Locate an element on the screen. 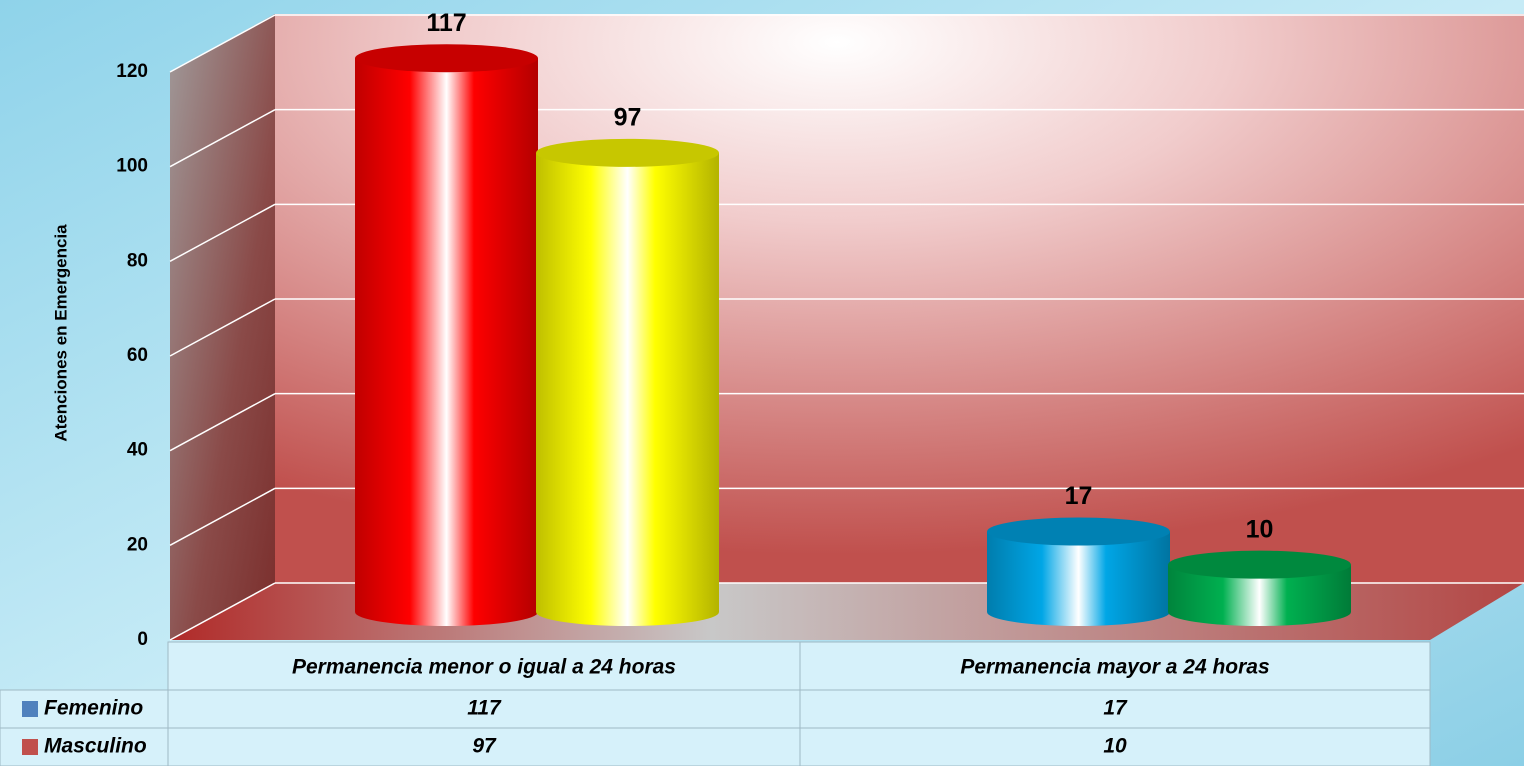 The width and height of the screenshot is (1524, 766). table-value: 117 is located at coordinates (484, 708).